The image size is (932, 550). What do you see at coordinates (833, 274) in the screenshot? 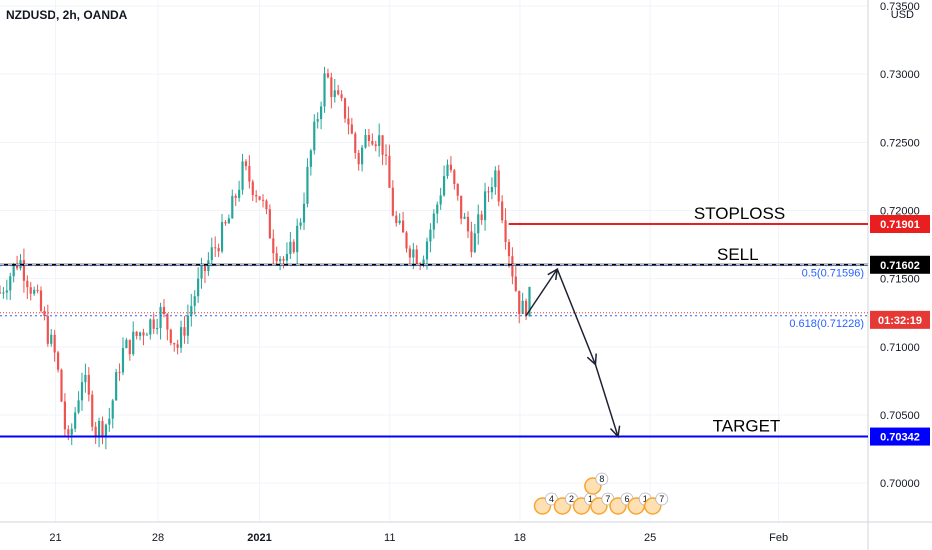
I see `fib-label: 0.5(0.71596)` at bounding box center [833, 274].